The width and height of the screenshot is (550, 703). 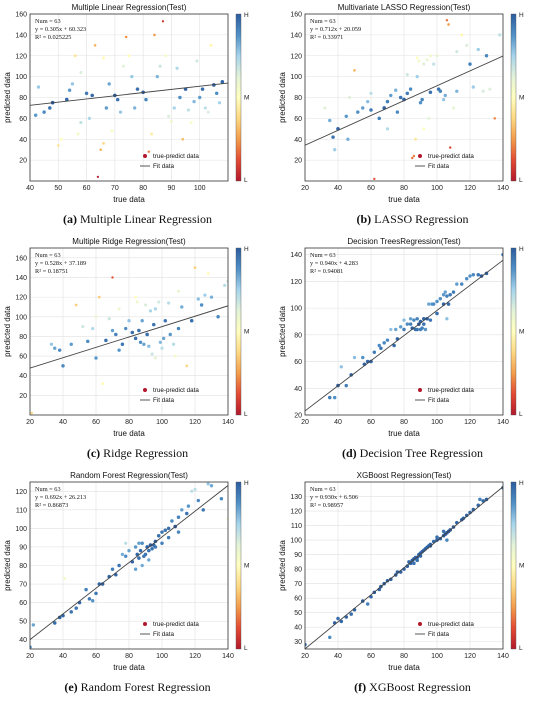 I want to click on x-tick-label: 90, so click(x=172, y=188).